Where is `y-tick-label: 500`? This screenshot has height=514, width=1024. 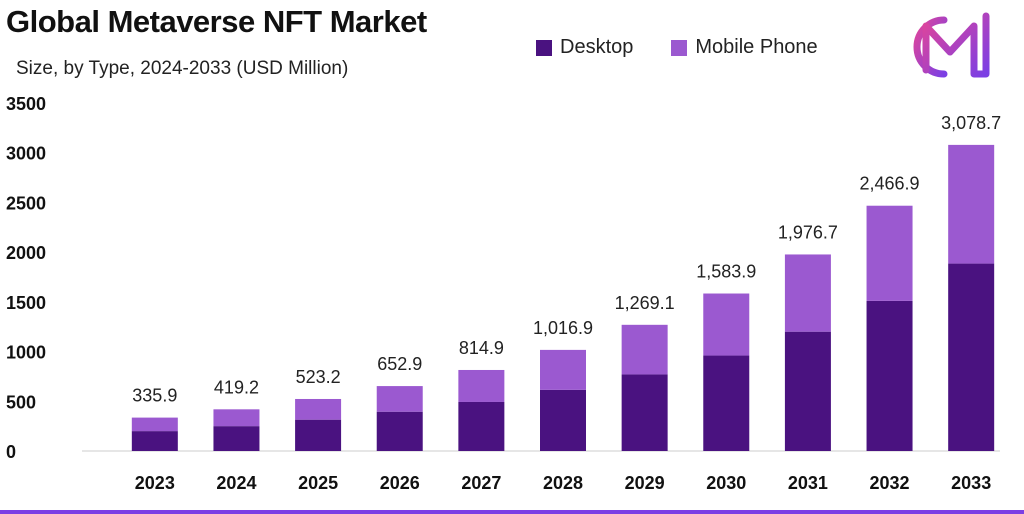
y-tick-label: 500 is located at coordinates (21, 402).